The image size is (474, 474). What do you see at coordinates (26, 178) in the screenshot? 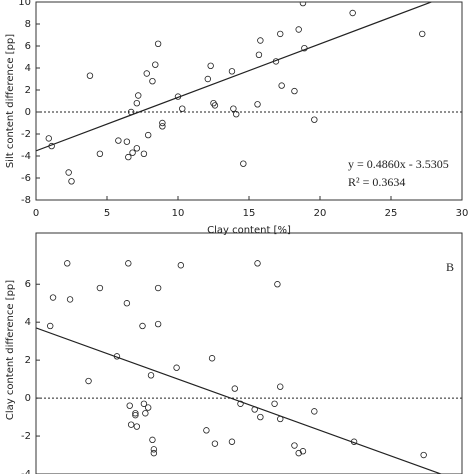
I see `y-tick-label: -6` at bounding box center [26, 178].